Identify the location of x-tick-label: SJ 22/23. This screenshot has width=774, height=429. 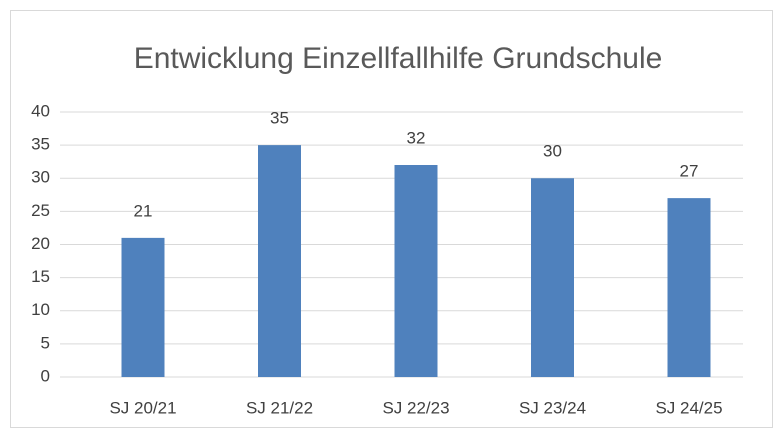
(415, 407).